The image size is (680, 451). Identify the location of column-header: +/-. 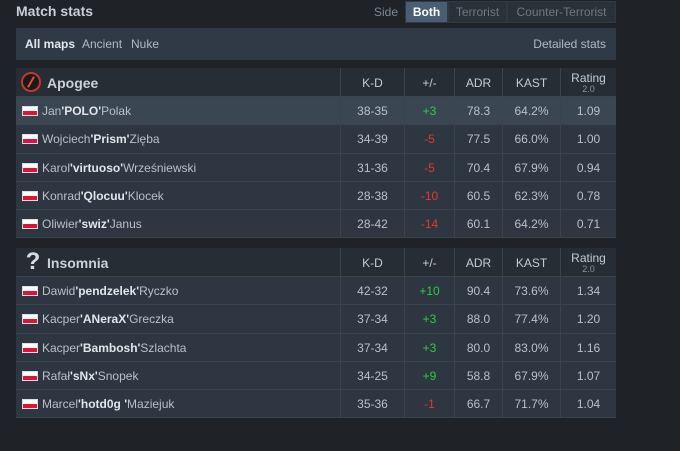
(429, 262).